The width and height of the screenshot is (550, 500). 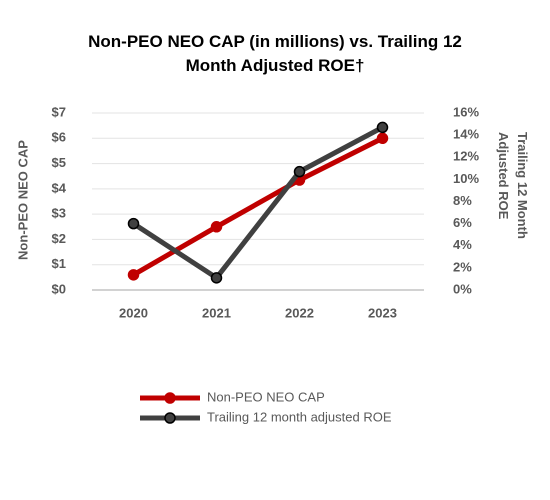 I want to click on x-tick-label: 2023, so click(x=382, y=312).